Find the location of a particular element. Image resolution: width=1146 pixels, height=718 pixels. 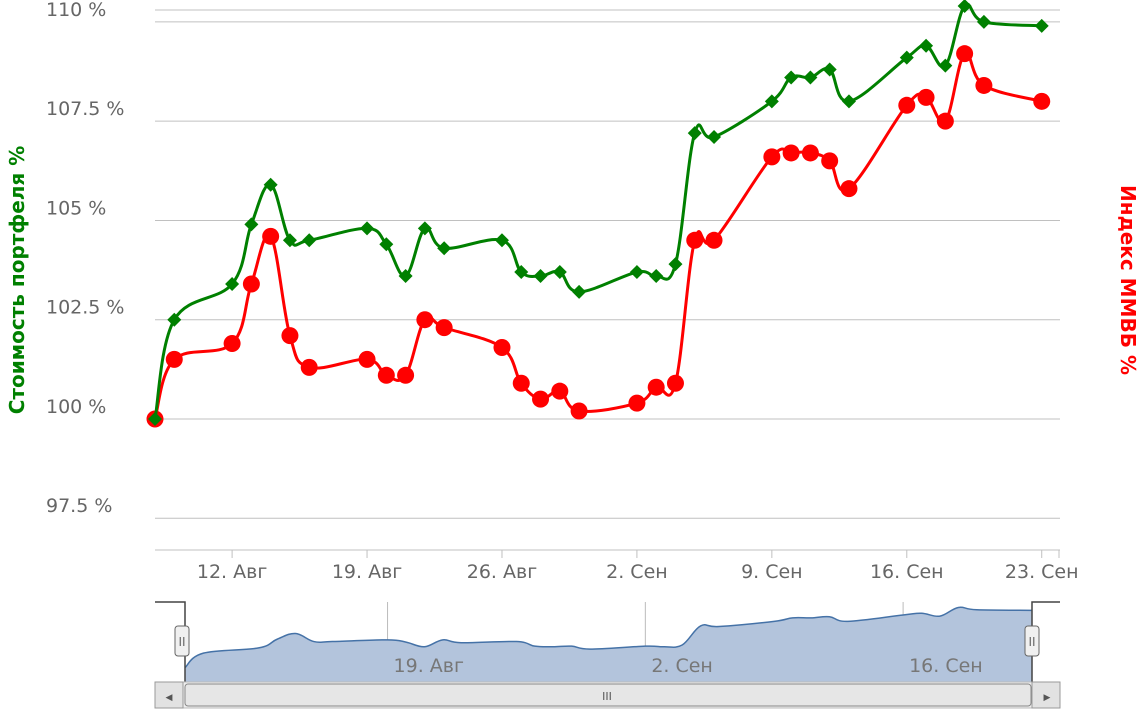

handle-grip-left: II is located at coordinates (181, 642).